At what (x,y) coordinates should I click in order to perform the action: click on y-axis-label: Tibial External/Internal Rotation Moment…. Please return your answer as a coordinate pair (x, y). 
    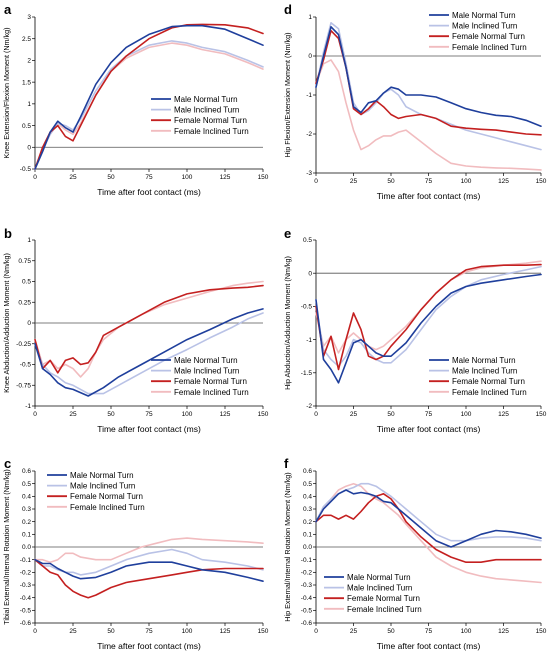
    Looking at the image, I should click on (6, 547).